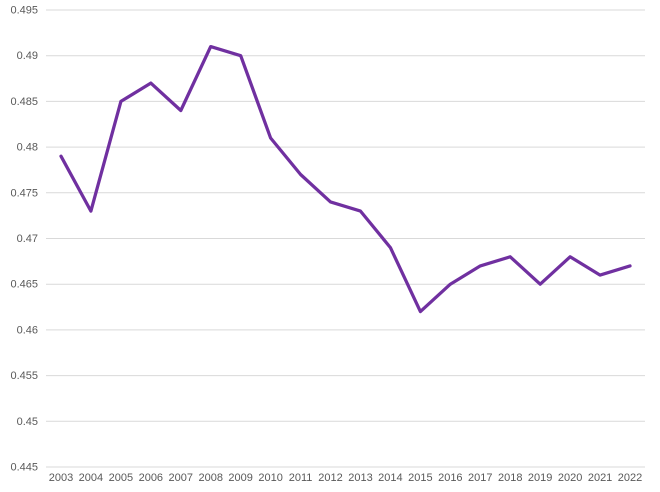 Image resolution: width=660 pixels, height=492 pixels. I want to click on y-axis-tick-label: 0.495, so click(24, 11).